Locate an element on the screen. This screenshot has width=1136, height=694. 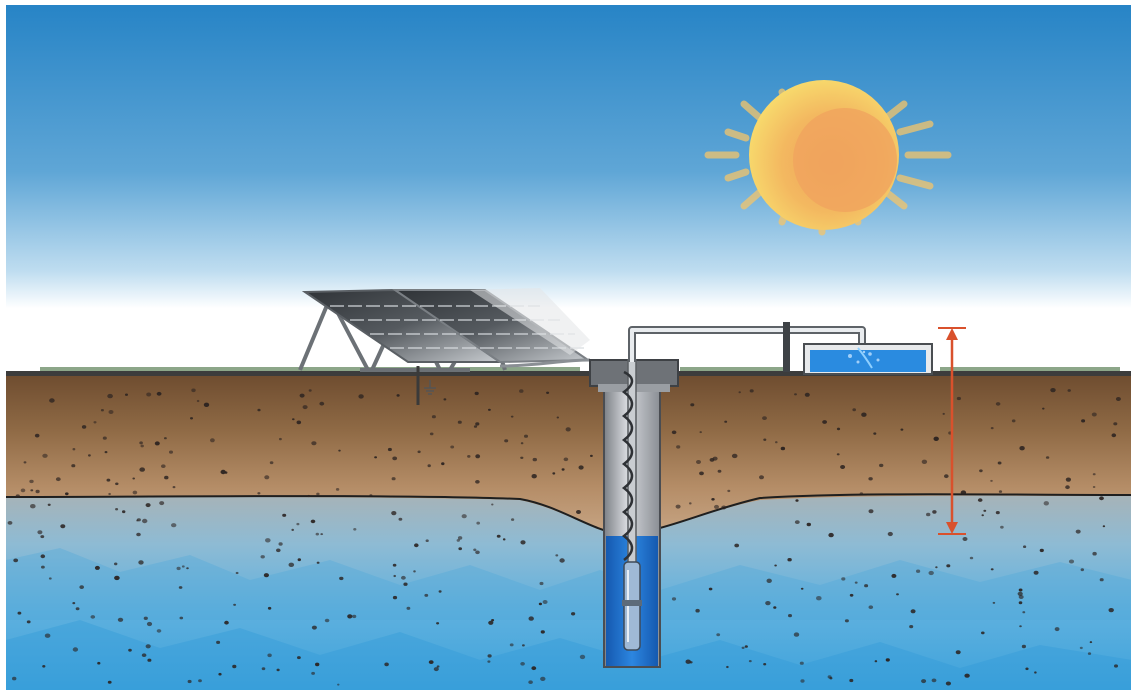
power-cable is located at coordinates (545, 363).